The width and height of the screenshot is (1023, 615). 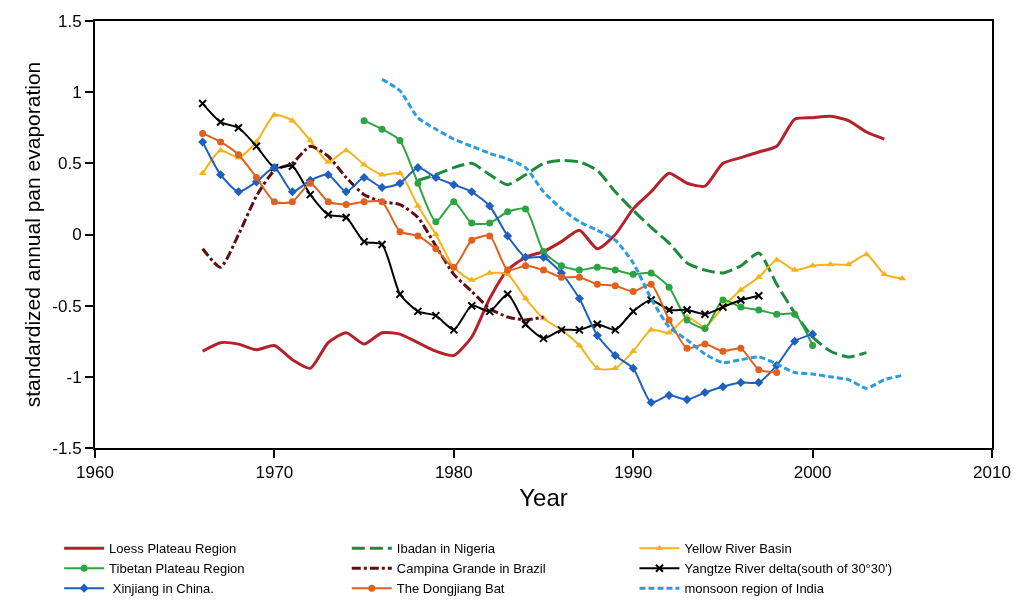 I want to click on legend-label: The Dongjiang Bat, so click(x=450, y=589).